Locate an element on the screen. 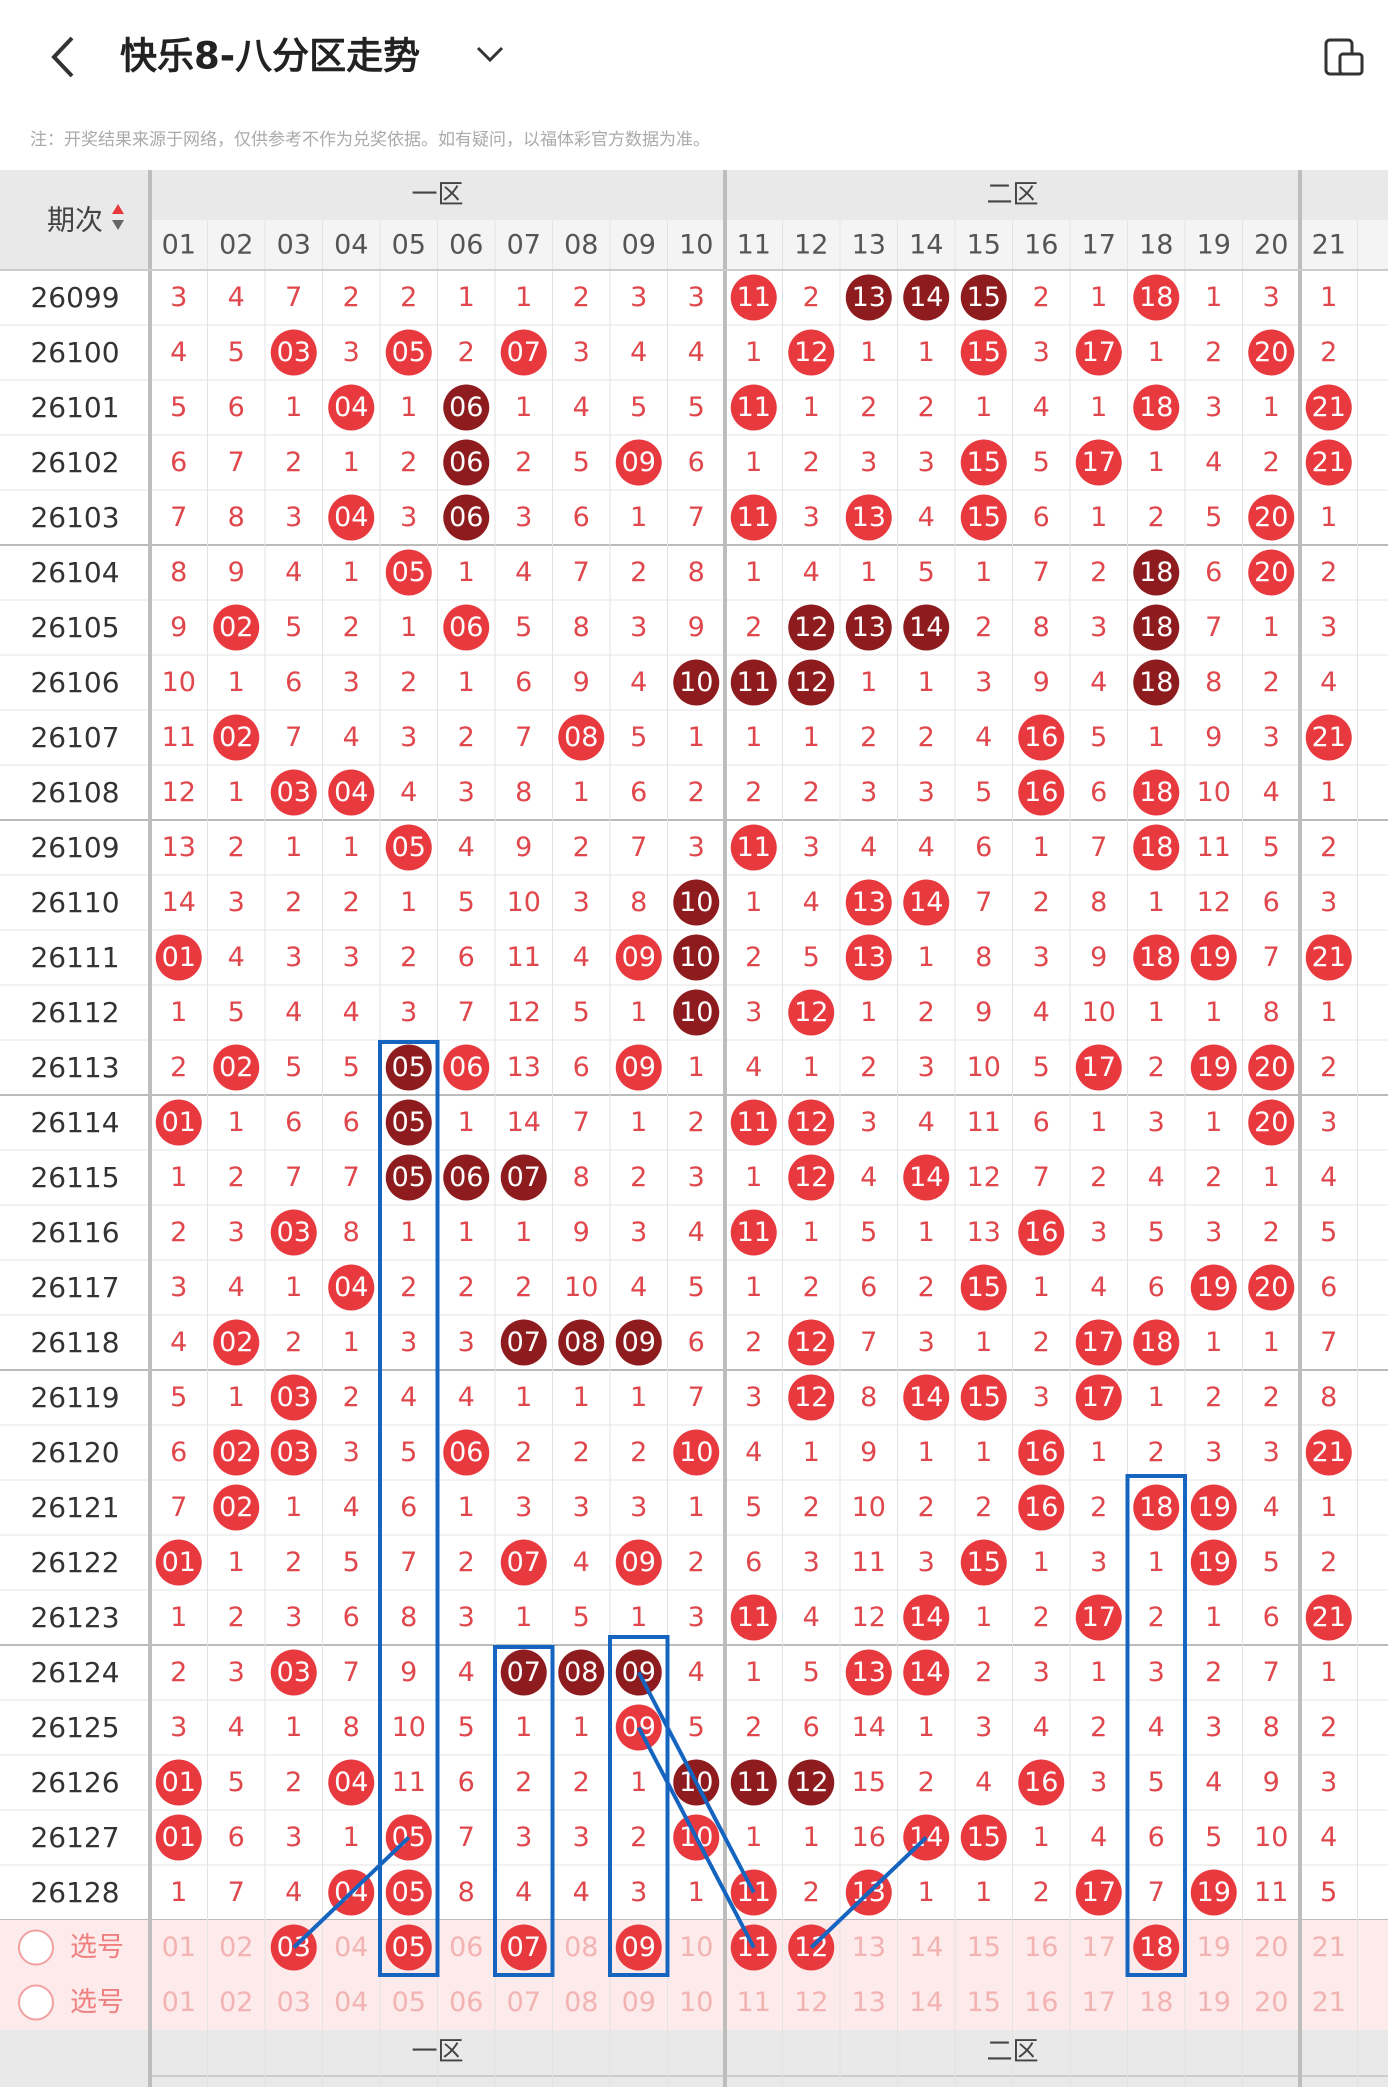 This screenshot has height=2091, width=1388. back-button is located at coordinates (62, 57).